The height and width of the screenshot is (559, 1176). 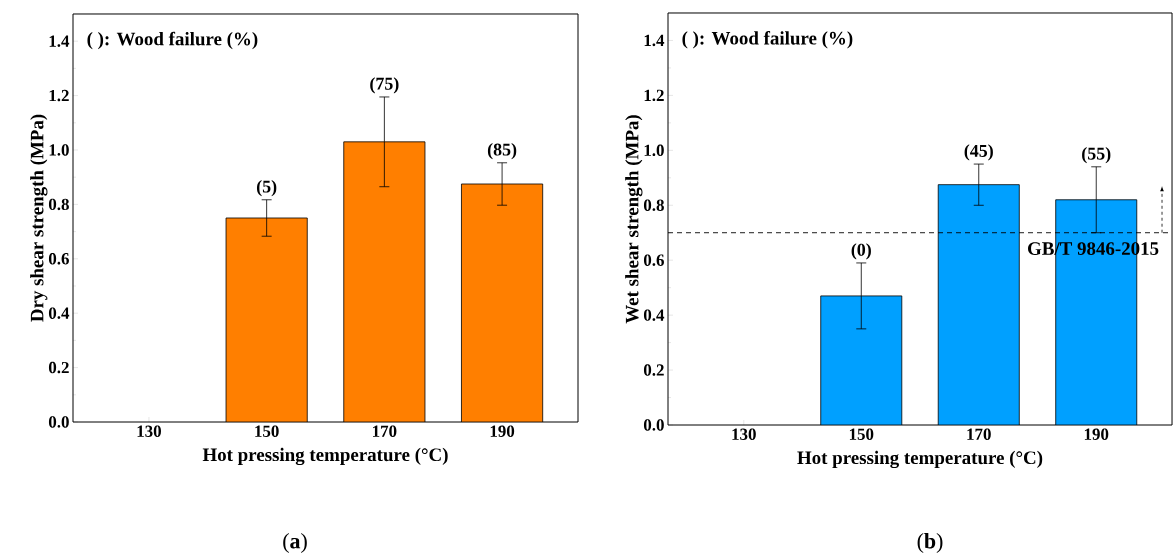 What do you see at coordinates (266, 188) in the screenshot?
I see `annotation: (5)` at bounding box center [266, 188].